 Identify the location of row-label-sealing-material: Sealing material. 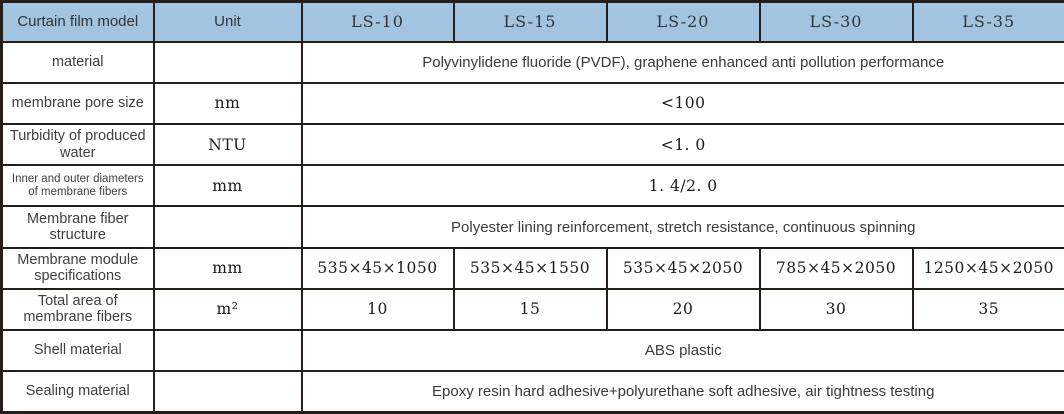
(77, 392).